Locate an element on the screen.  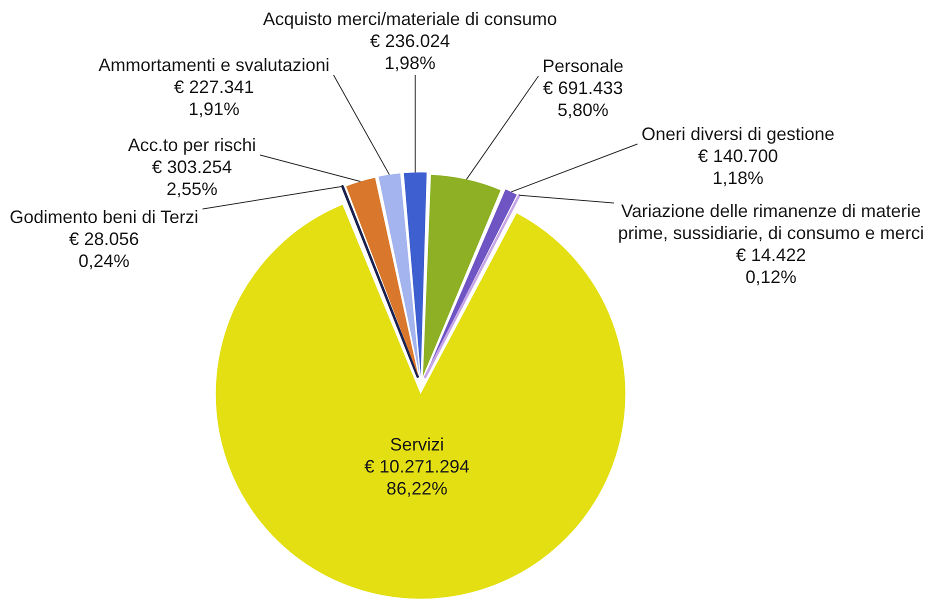
slice-label: Oneri diversi di gestione is located at coordinates (738, 134).